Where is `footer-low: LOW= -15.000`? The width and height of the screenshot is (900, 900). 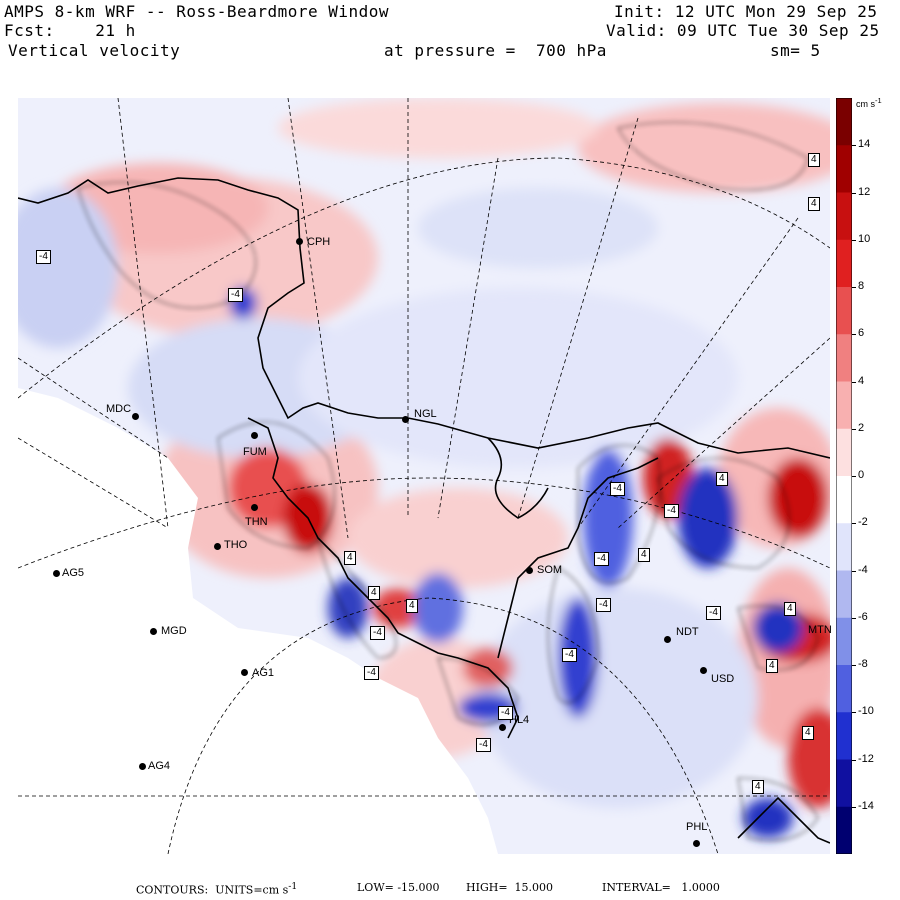
footer-low: LOW= -15.000 is located at coordinates (398, 887).